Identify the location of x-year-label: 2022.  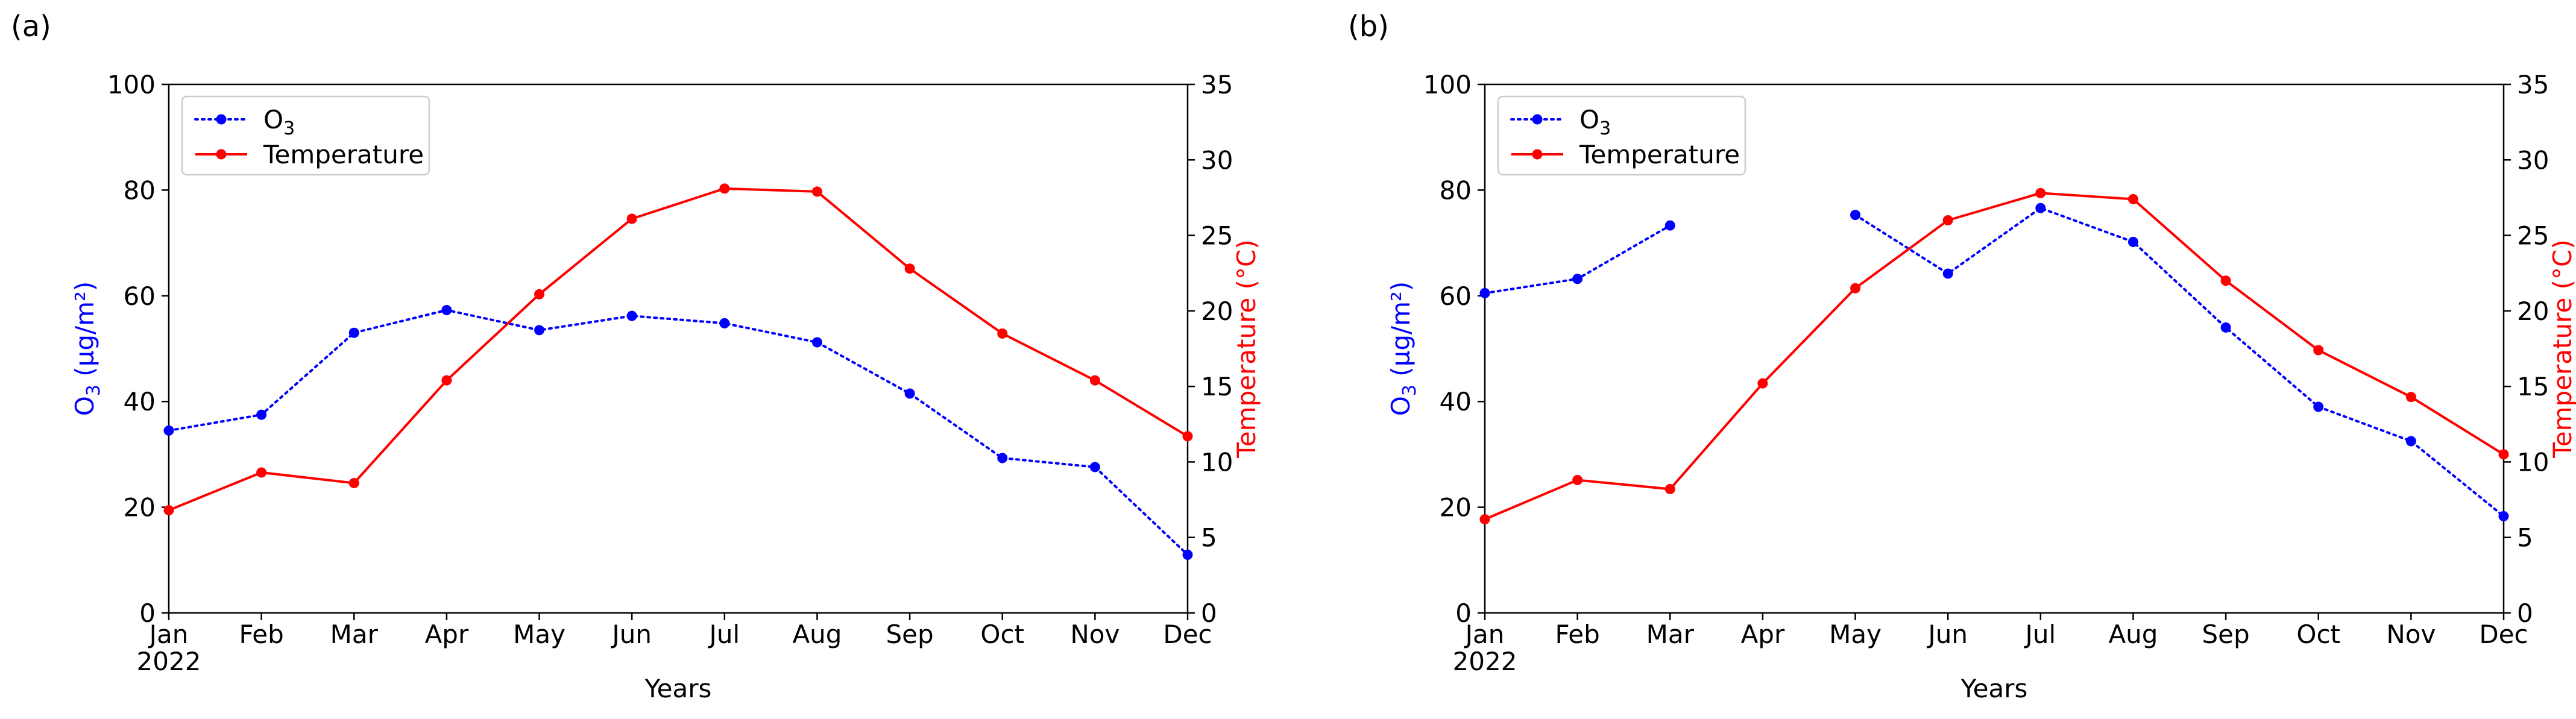
(169, 662).